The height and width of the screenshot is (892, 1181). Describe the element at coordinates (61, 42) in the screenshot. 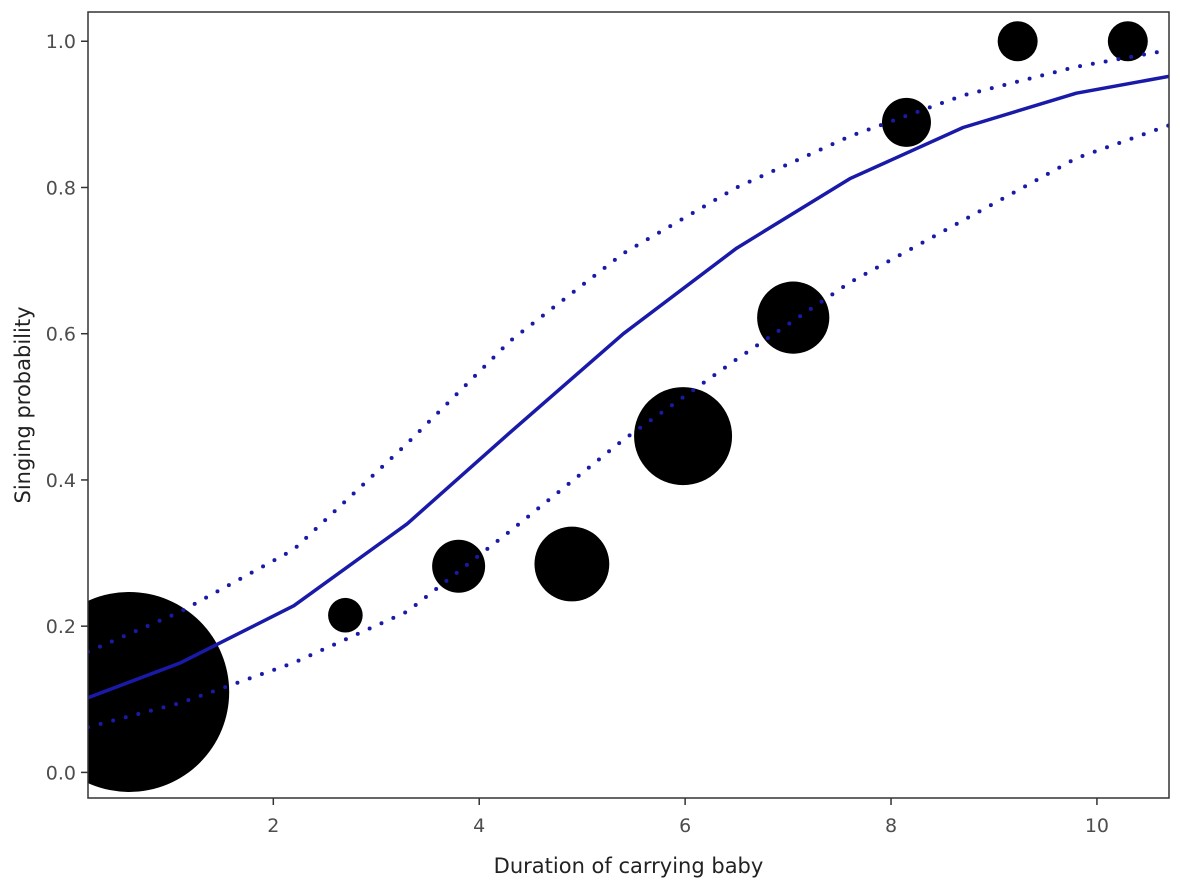

I see `y-tick-label-5: 1.0` at that location.